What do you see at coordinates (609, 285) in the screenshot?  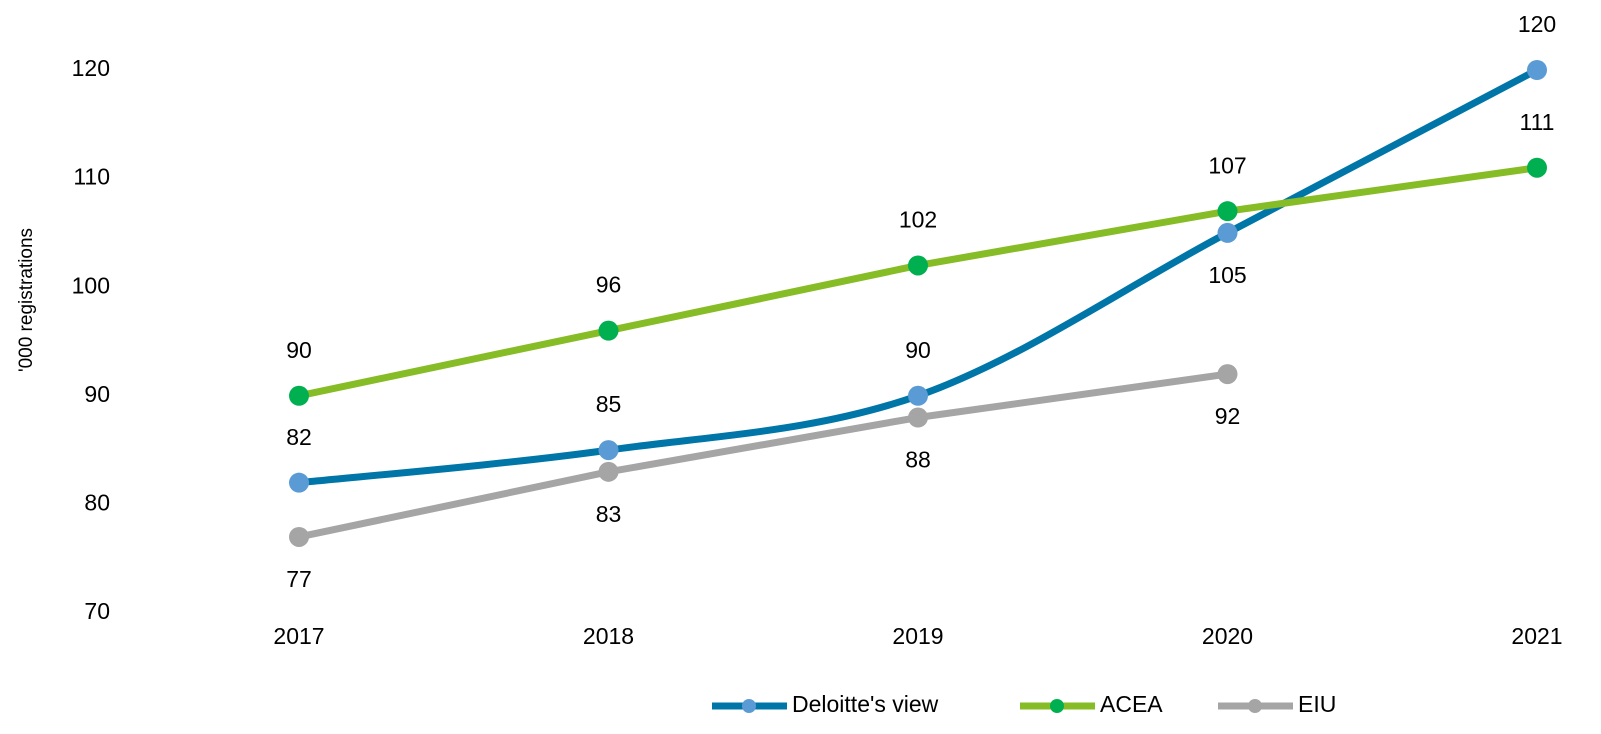 I see `data-label: 96` at bounding box center [609, 285].